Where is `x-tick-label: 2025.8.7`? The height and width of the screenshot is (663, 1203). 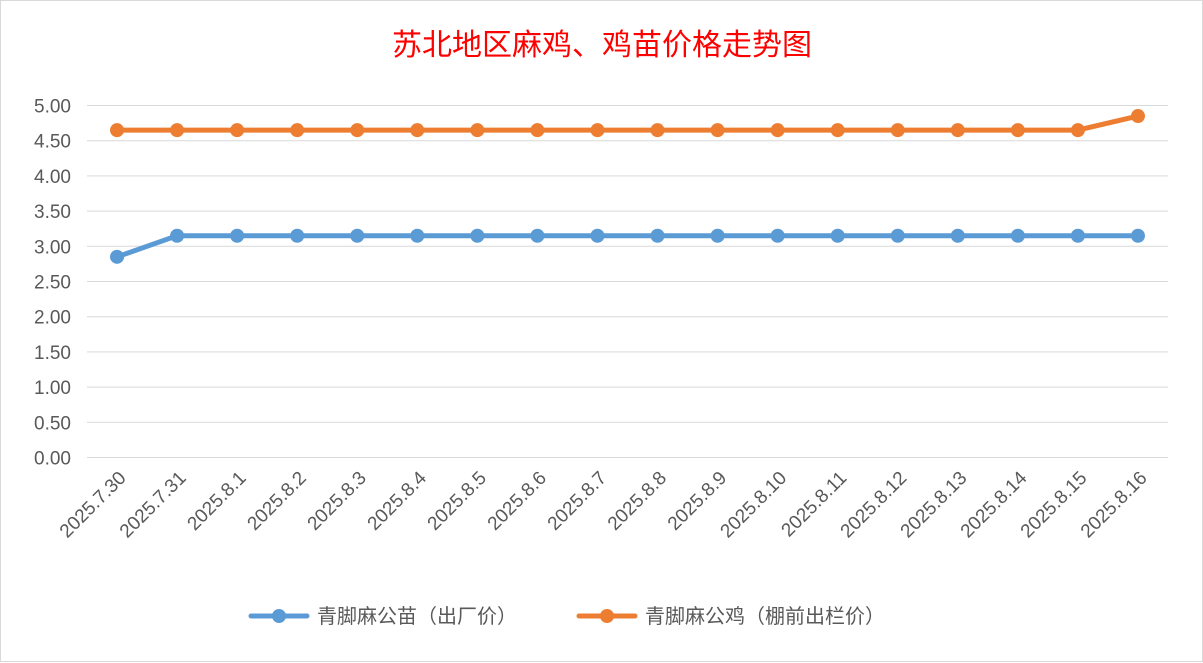
x-tick-label: 2025.8.7 is located at coordinates (577, 501).